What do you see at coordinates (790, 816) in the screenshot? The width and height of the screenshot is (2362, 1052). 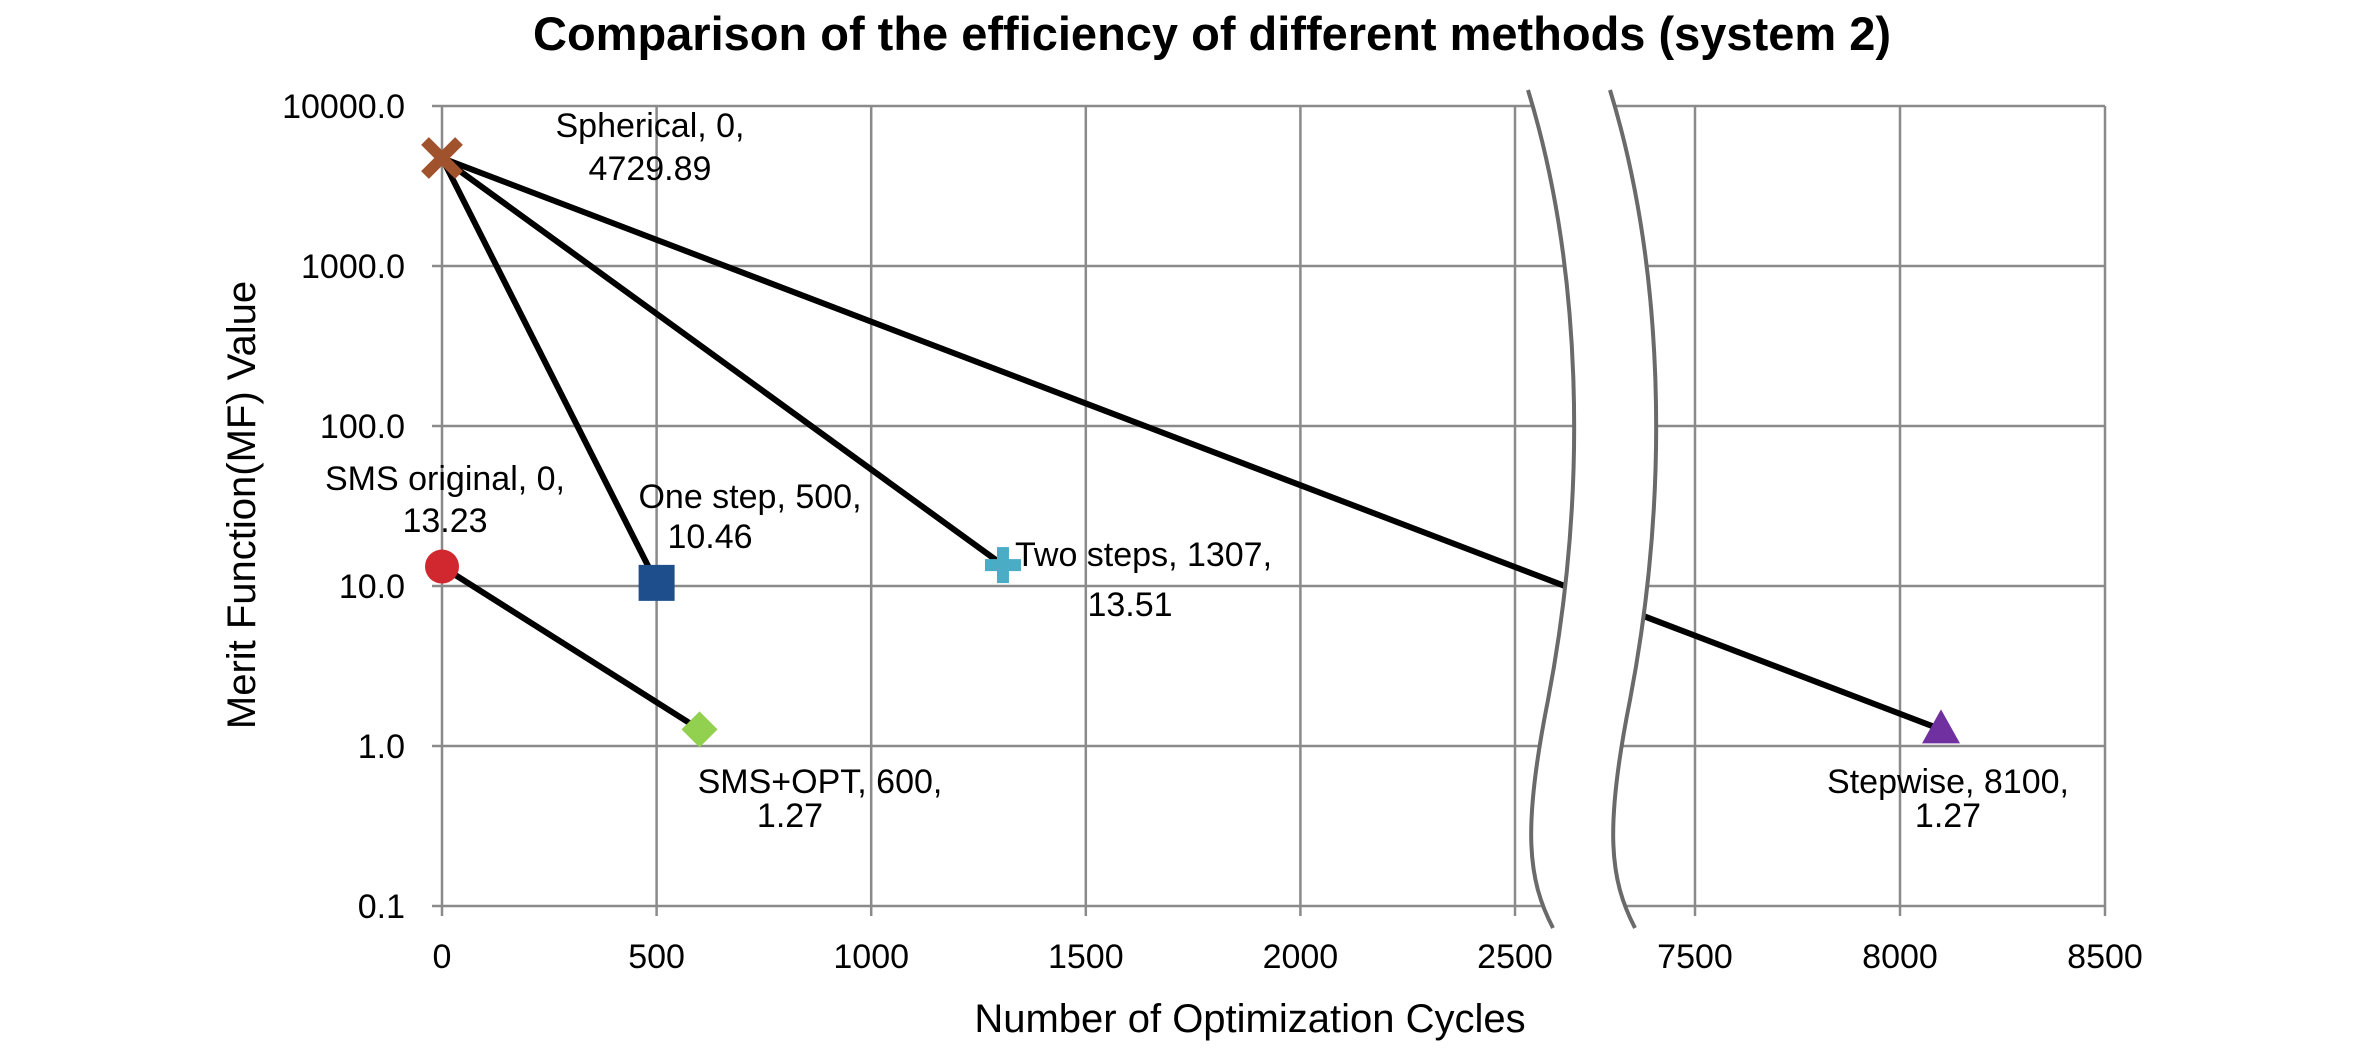 I see `sms-opt-label-line2: 1.27` at bounding box center [790, 816].